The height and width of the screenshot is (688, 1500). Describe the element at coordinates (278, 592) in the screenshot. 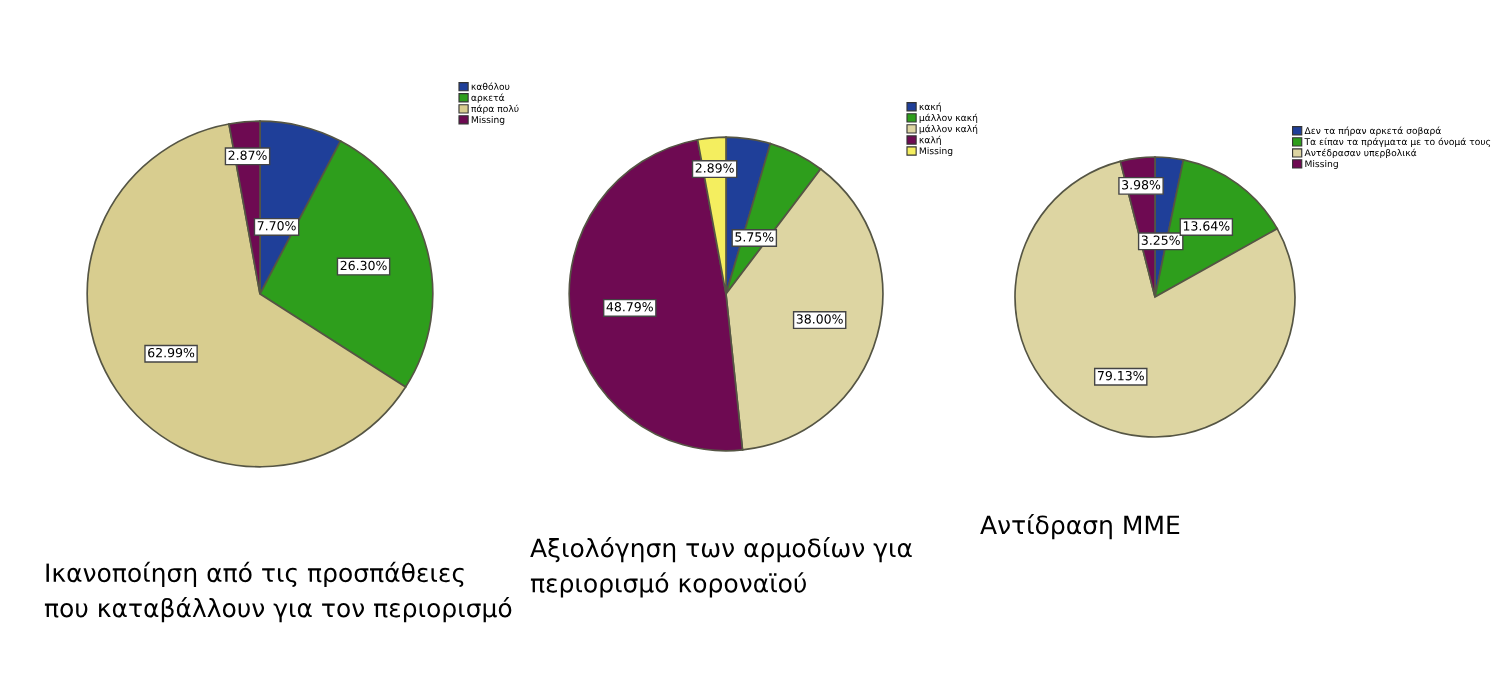

I see `text: Ικανοποίηση από τις προσπάθειες που καταβάλλουν για τον περιορισμό` at that location.